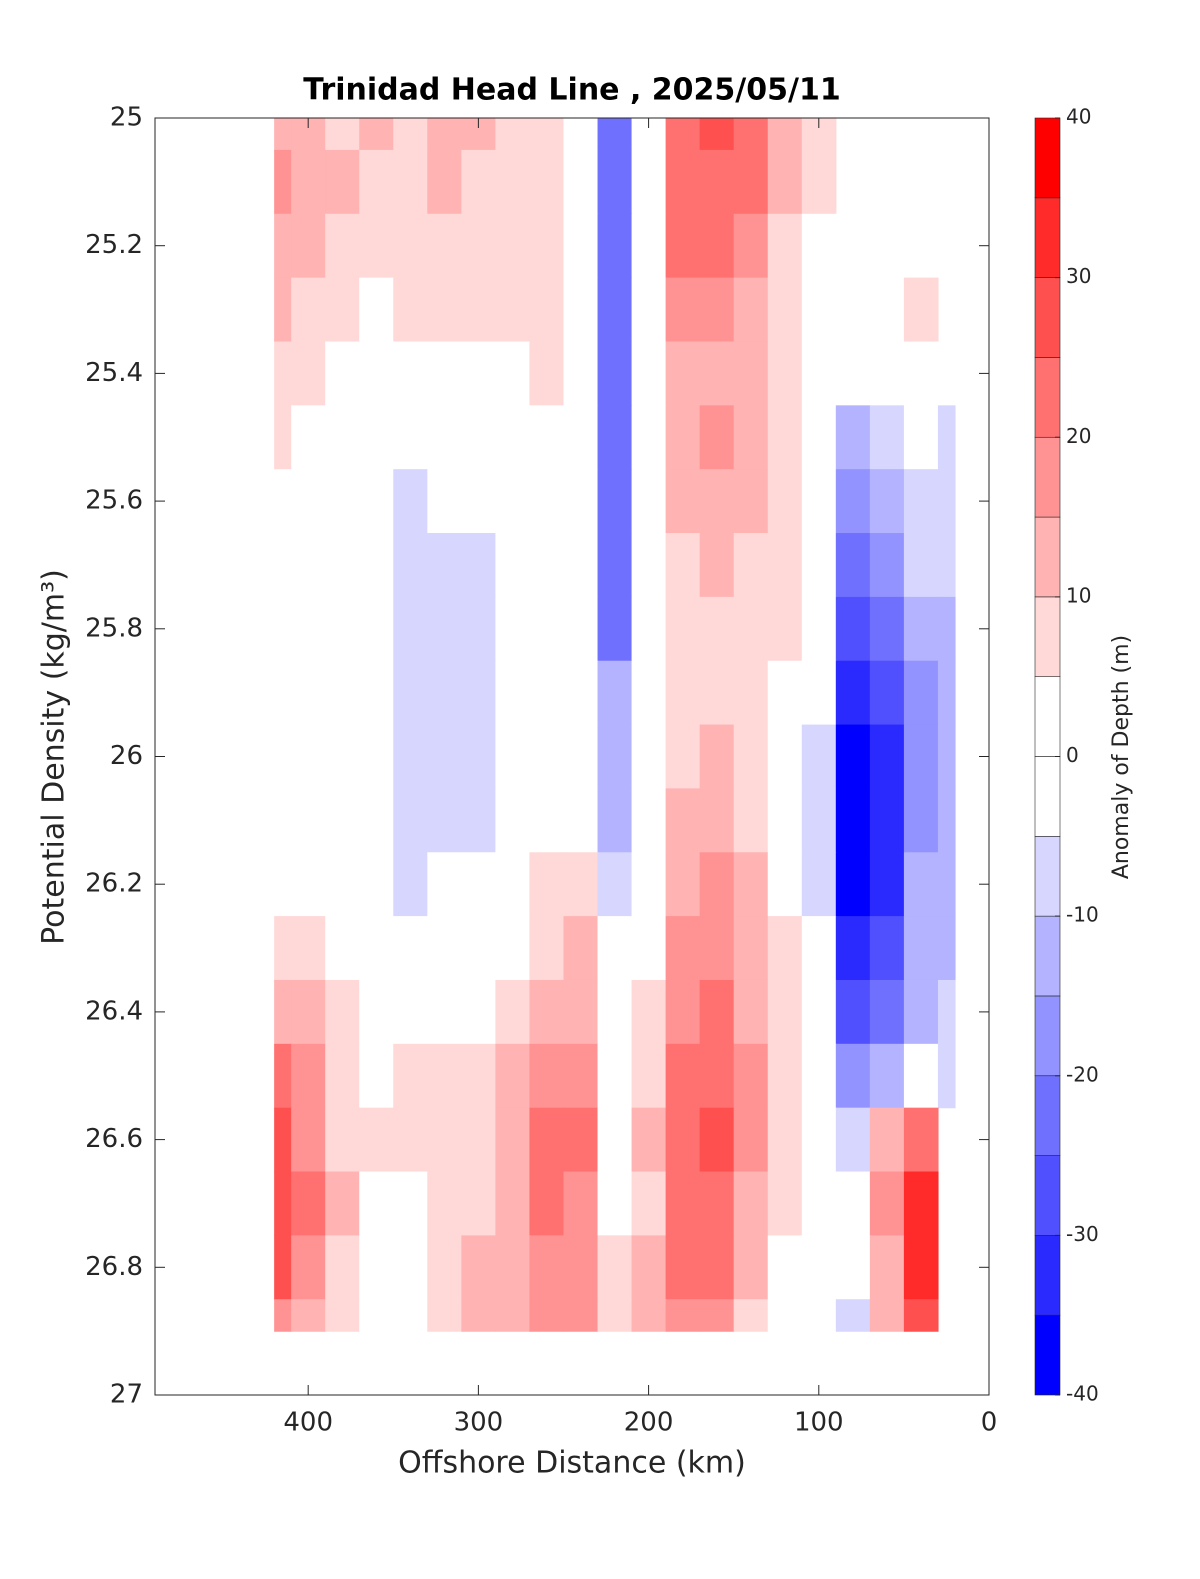 This screenshot has width=1200, height=1579. Describe the element at coordinates (114, 501) in the screenshot. I see `y-tick-label: 25.6` at that location.